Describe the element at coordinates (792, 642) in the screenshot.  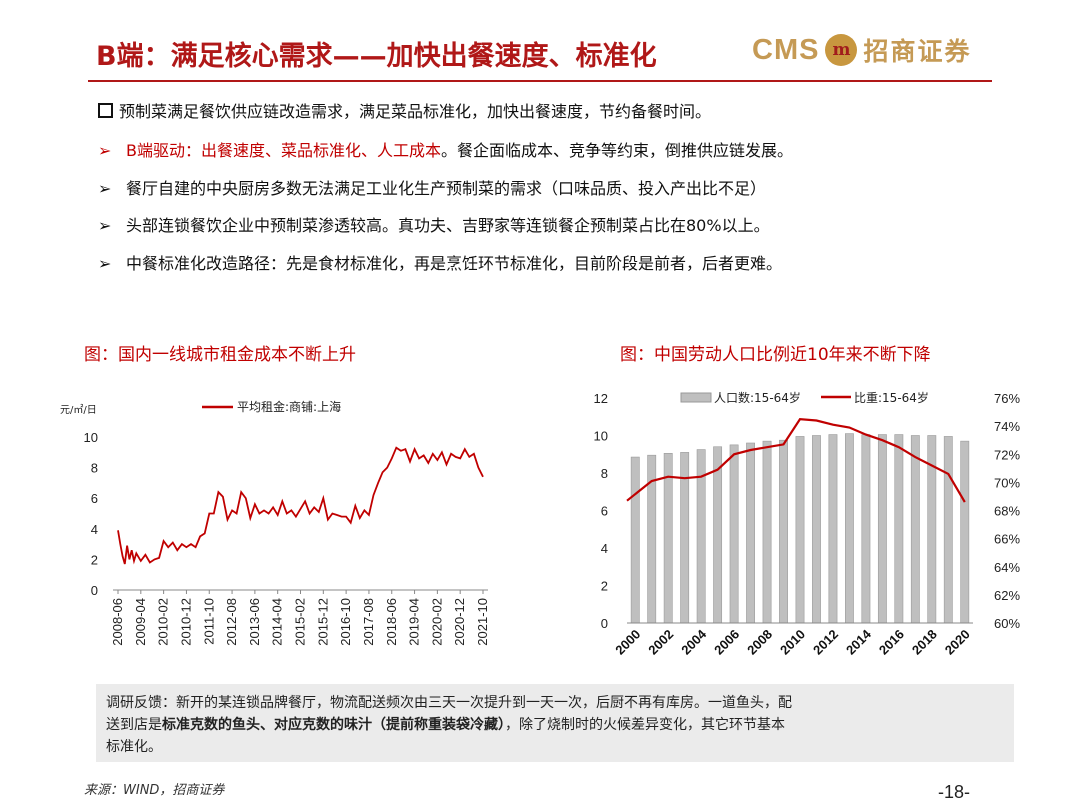
I see `chart-2-x-tick: 2010` at that location.